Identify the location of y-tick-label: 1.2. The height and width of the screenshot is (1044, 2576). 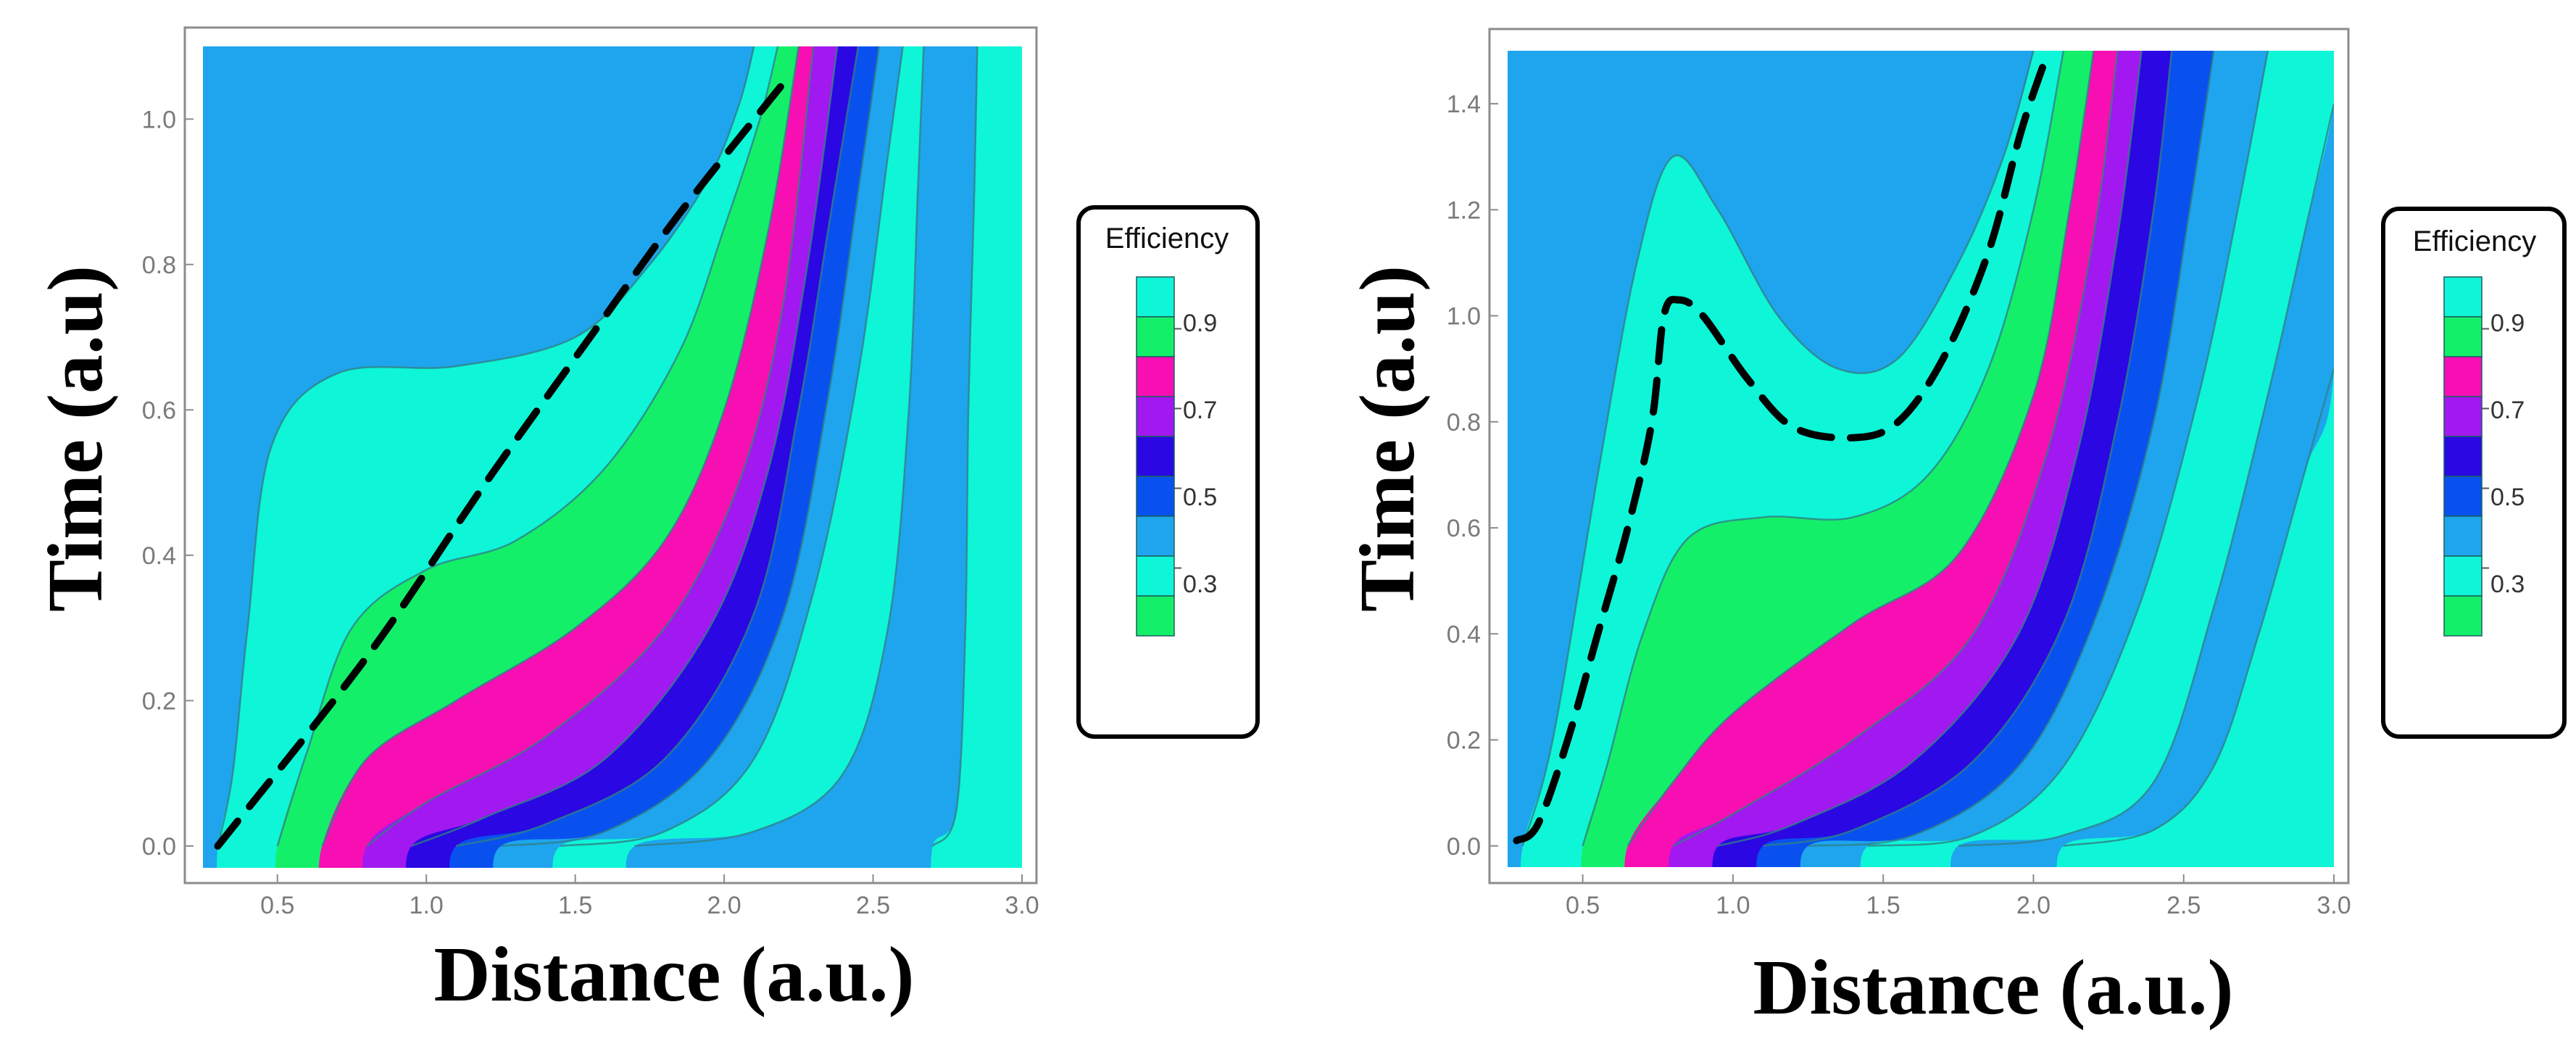
(1464, 210).